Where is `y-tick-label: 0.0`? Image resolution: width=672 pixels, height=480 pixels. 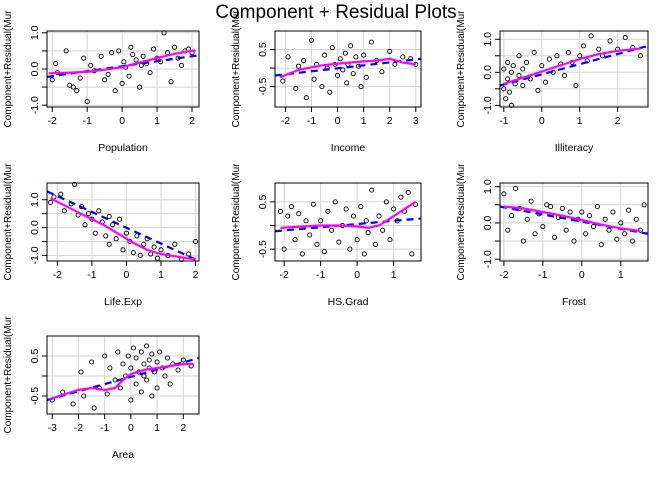
y-tick-label: 0.0 is located at coordinates (488, 72).